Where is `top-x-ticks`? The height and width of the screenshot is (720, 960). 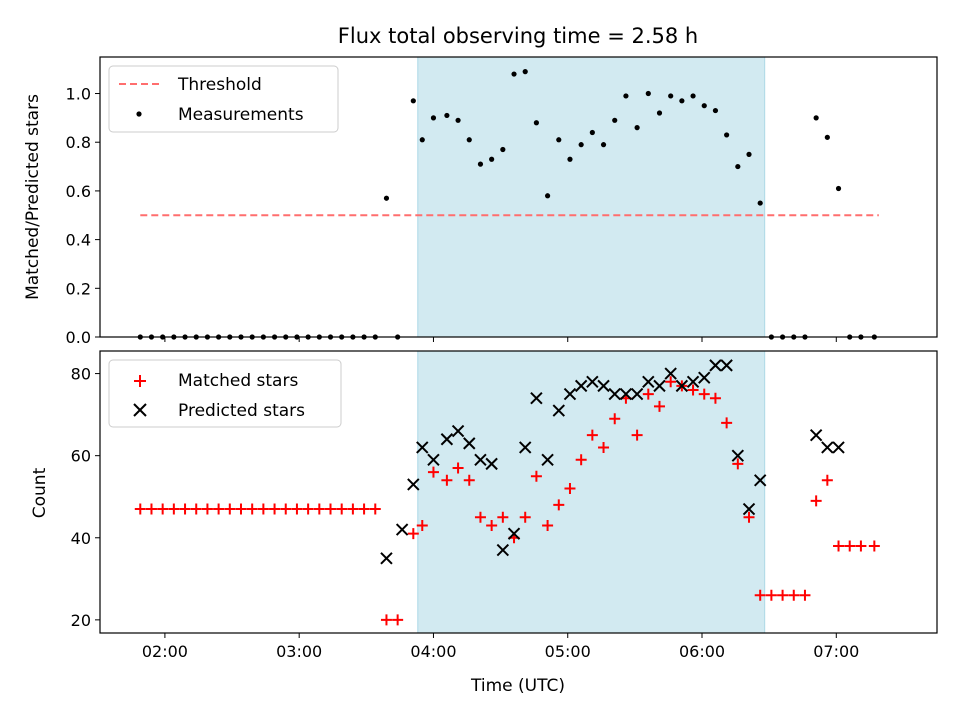 top-x-ticks is located at coordinates (500, 339).